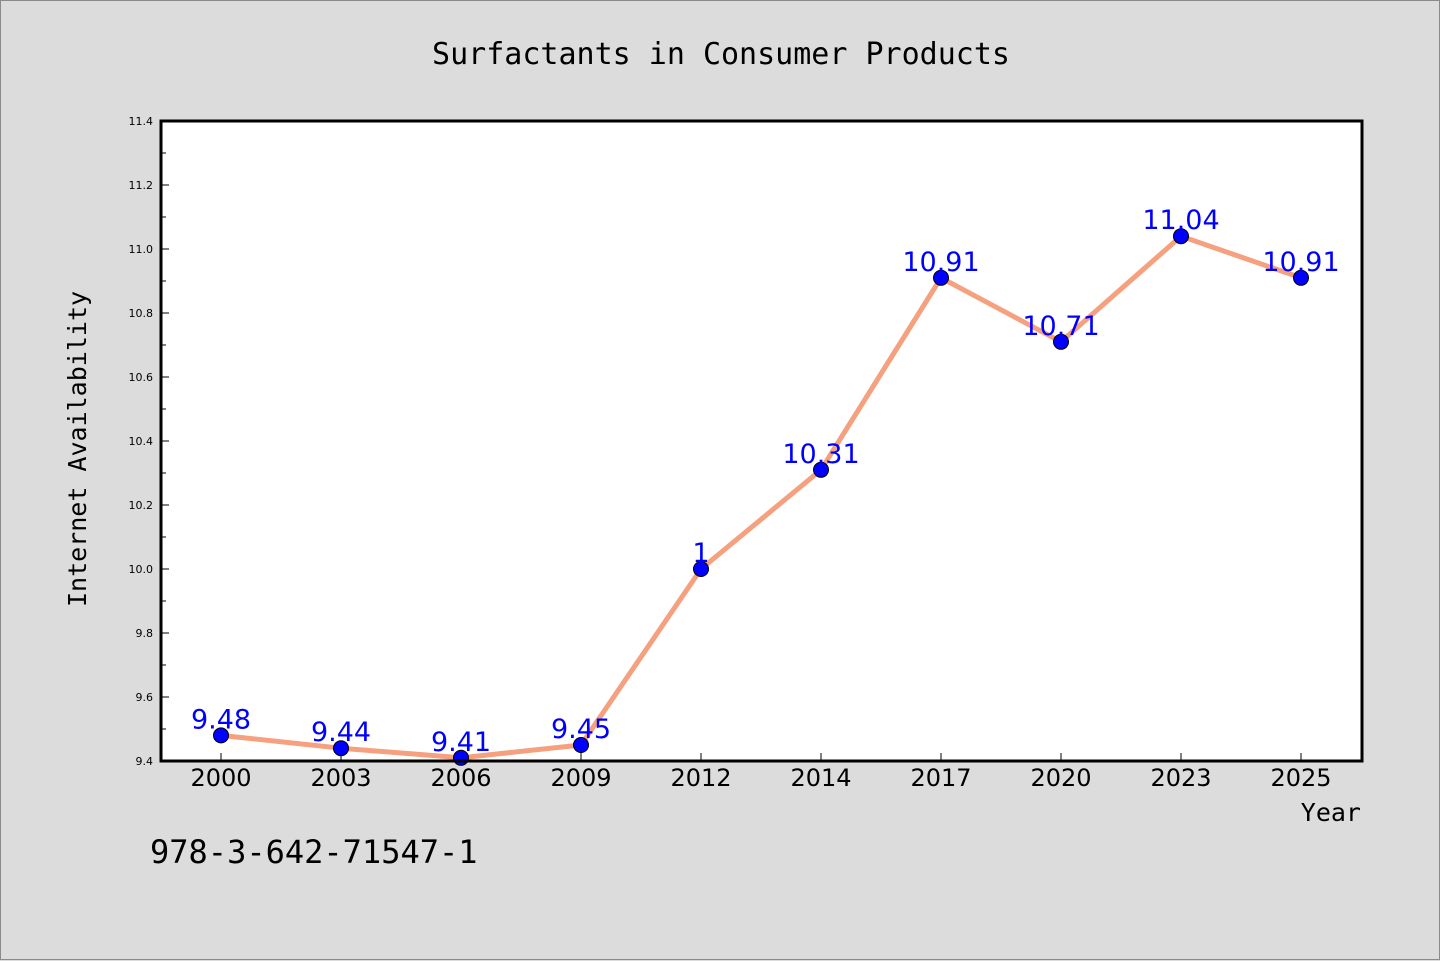  Describe the element at coordinates (220, 778) in the screenshot. I see `x-tick-label: 2000` at that location.